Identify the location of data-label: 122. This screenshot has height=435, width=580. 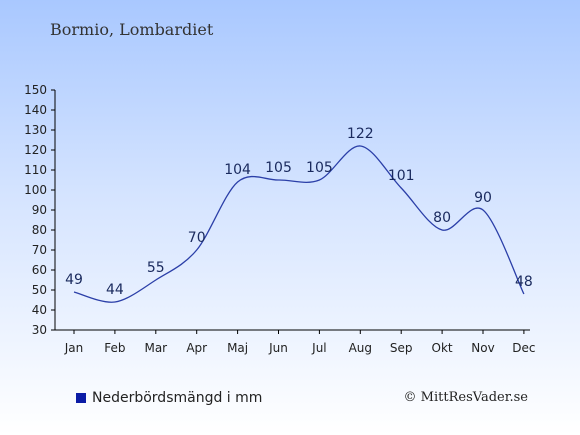
(360, 134).